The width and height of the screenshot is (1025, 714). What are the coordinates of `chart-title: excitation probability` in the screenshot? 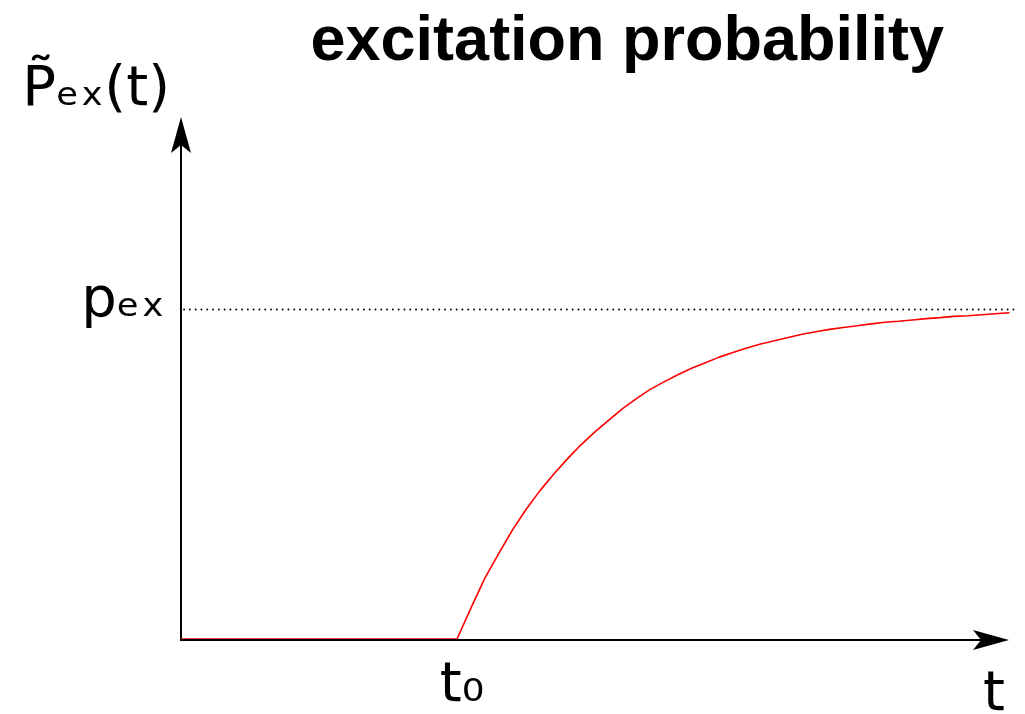 It's located at (627, 38).